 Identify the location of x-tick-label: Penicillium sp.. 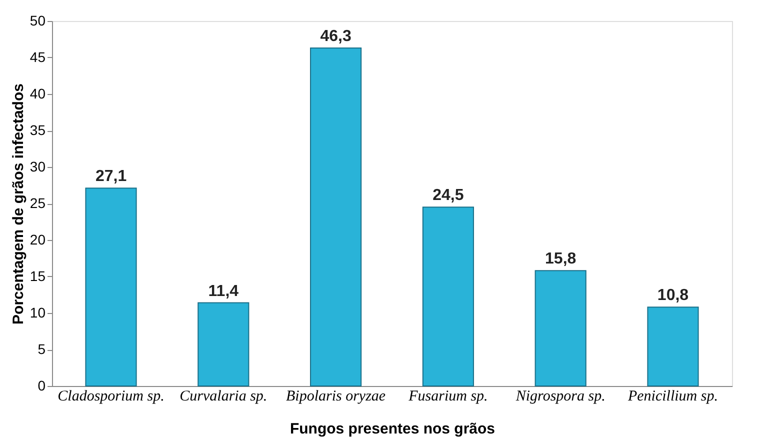
(672, 396).